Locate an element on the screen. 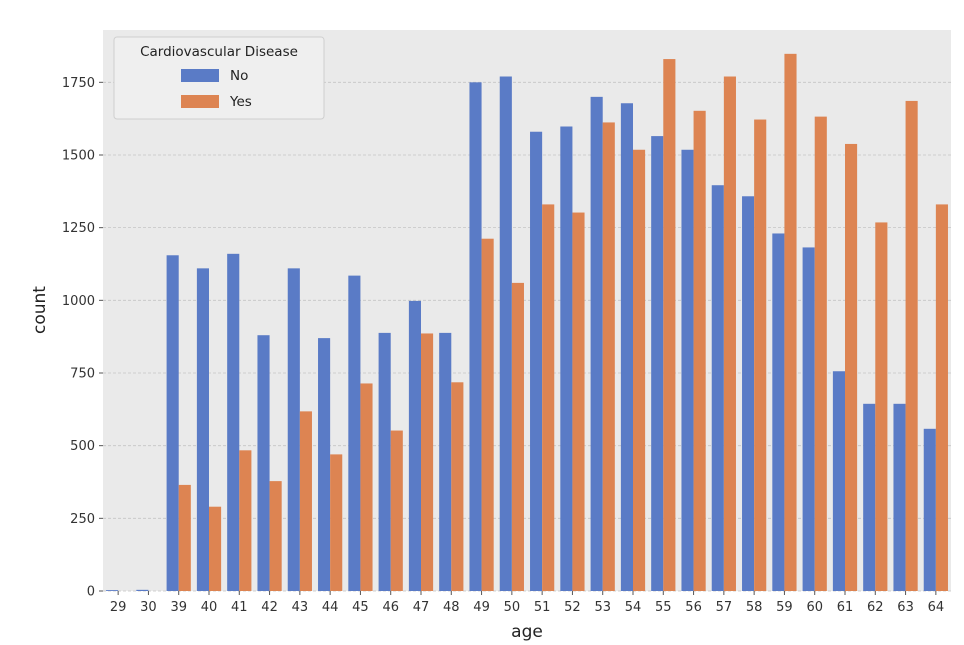 The image size is (964, 645). x-tick-label: 41 is located at coordinates (239, 607).